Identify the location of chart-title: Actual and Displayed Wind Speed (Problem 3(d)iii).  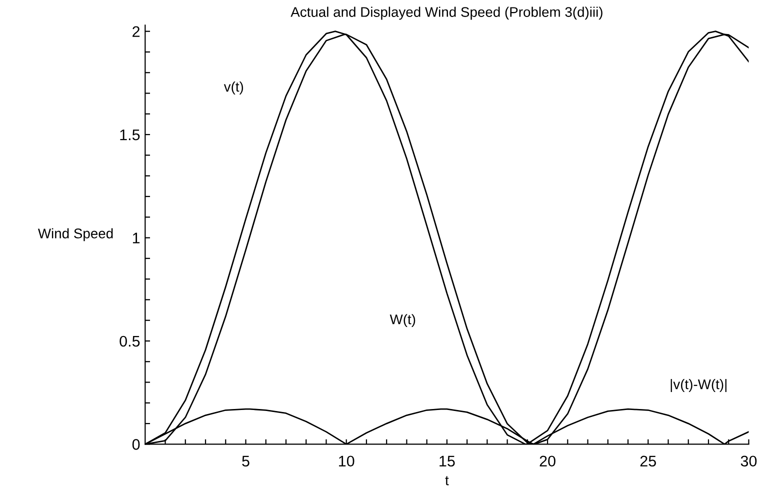
(446, 13).